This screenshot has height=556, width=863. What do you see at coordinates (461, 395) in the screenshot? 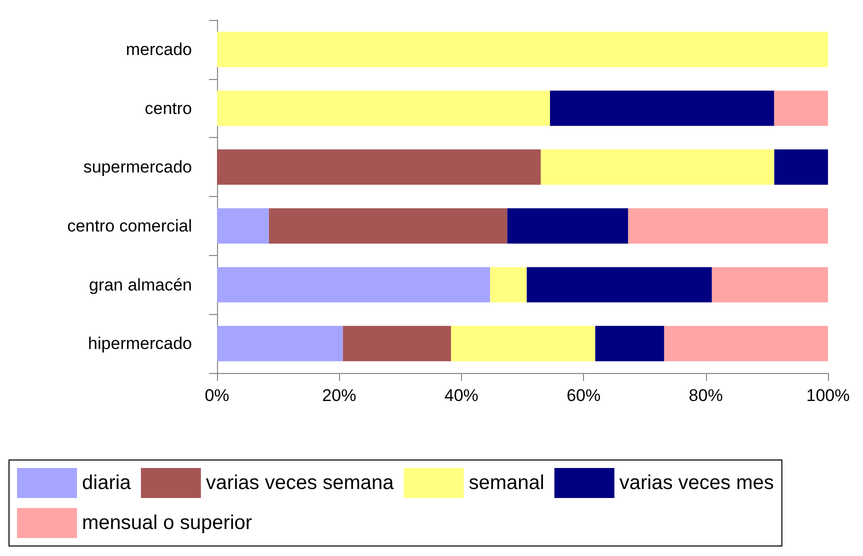
I see `x-tick-label: 40%` at bounding box center [461, 395].